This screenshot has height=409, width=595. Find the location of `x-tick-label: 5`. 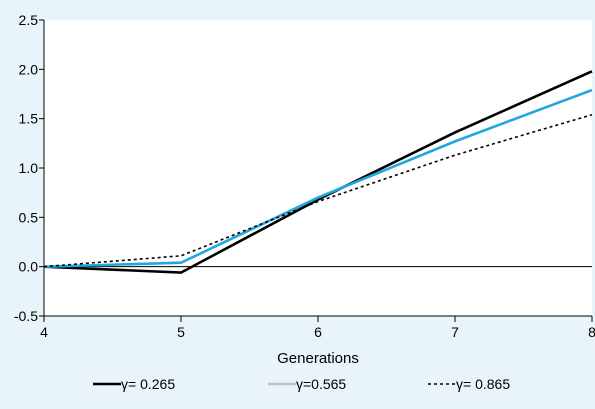

x-tick-label: 5 is located at coordinates (181, 332).